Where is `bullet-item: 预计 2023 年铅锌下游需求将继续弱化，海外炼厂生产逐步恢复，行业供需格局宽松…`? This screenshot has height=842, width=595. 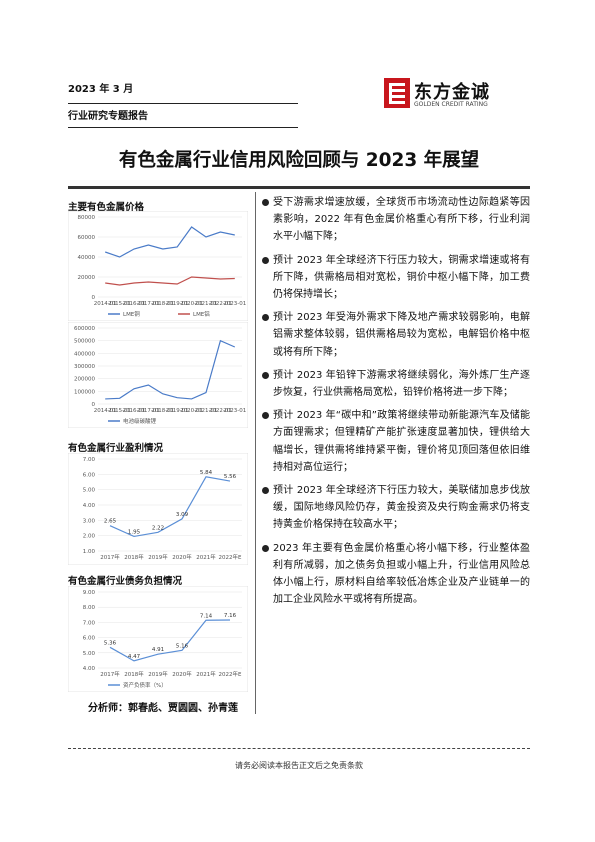
bullet-item: 预计 2023 年铅锌下游需求将继续弱化，海外炼厂生产逐步恢复，行业供需格局宽松… is located at coordinates (396, 384).